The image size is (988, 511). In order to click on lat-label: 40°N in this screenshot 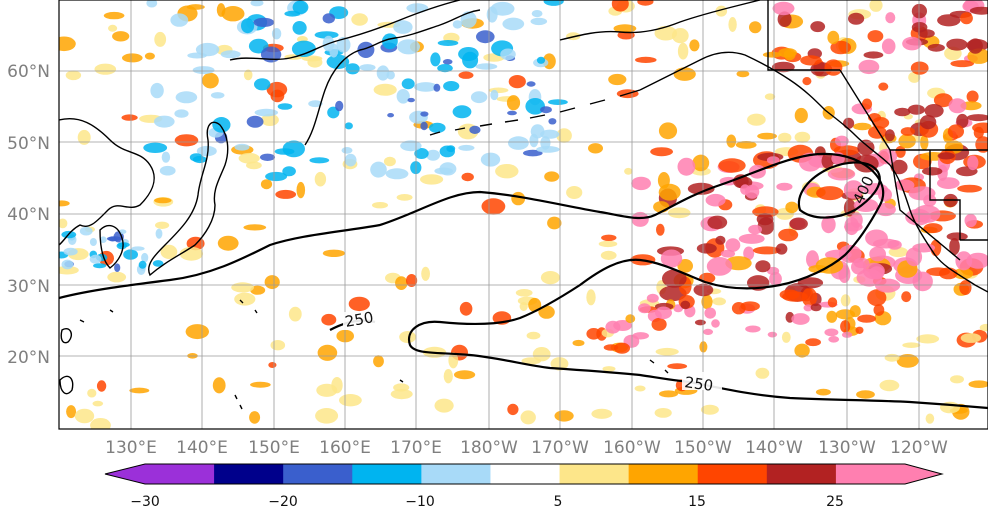, I will do `click(28, 215)`.